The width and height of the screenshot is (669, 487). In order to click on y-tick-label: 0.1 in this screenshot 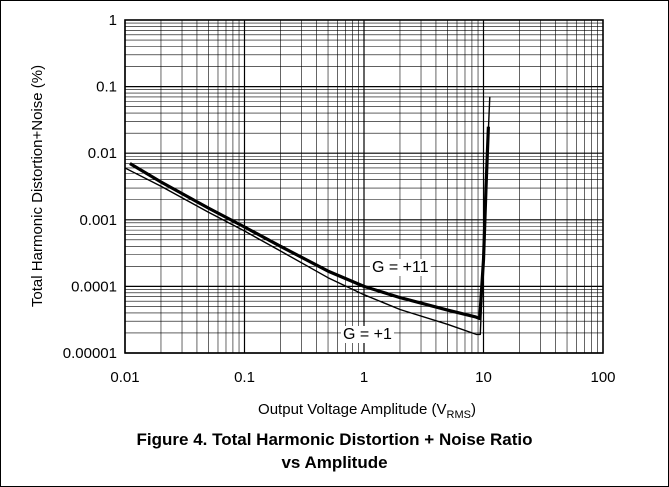, I will do `click(106, 87)`.